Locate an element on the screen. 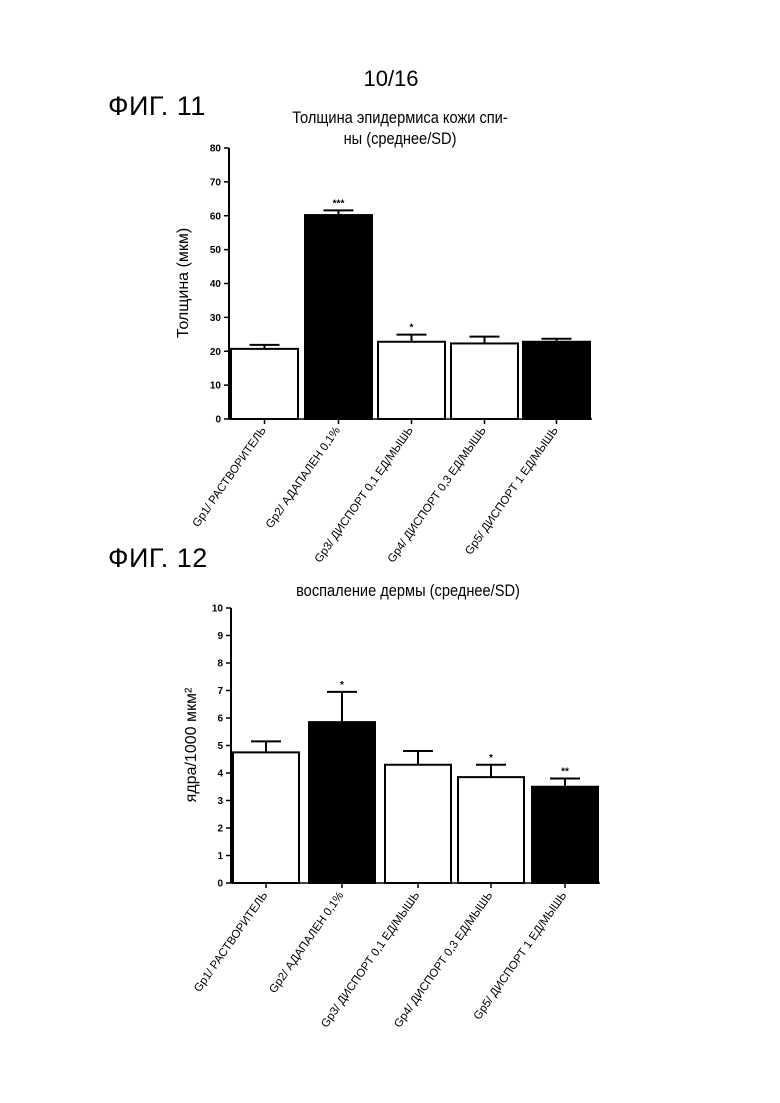 This screenshot has height=1103, width=780. fig12-y-axis-title: ядра/1000 мкм² is located at coordinates (191, 744).